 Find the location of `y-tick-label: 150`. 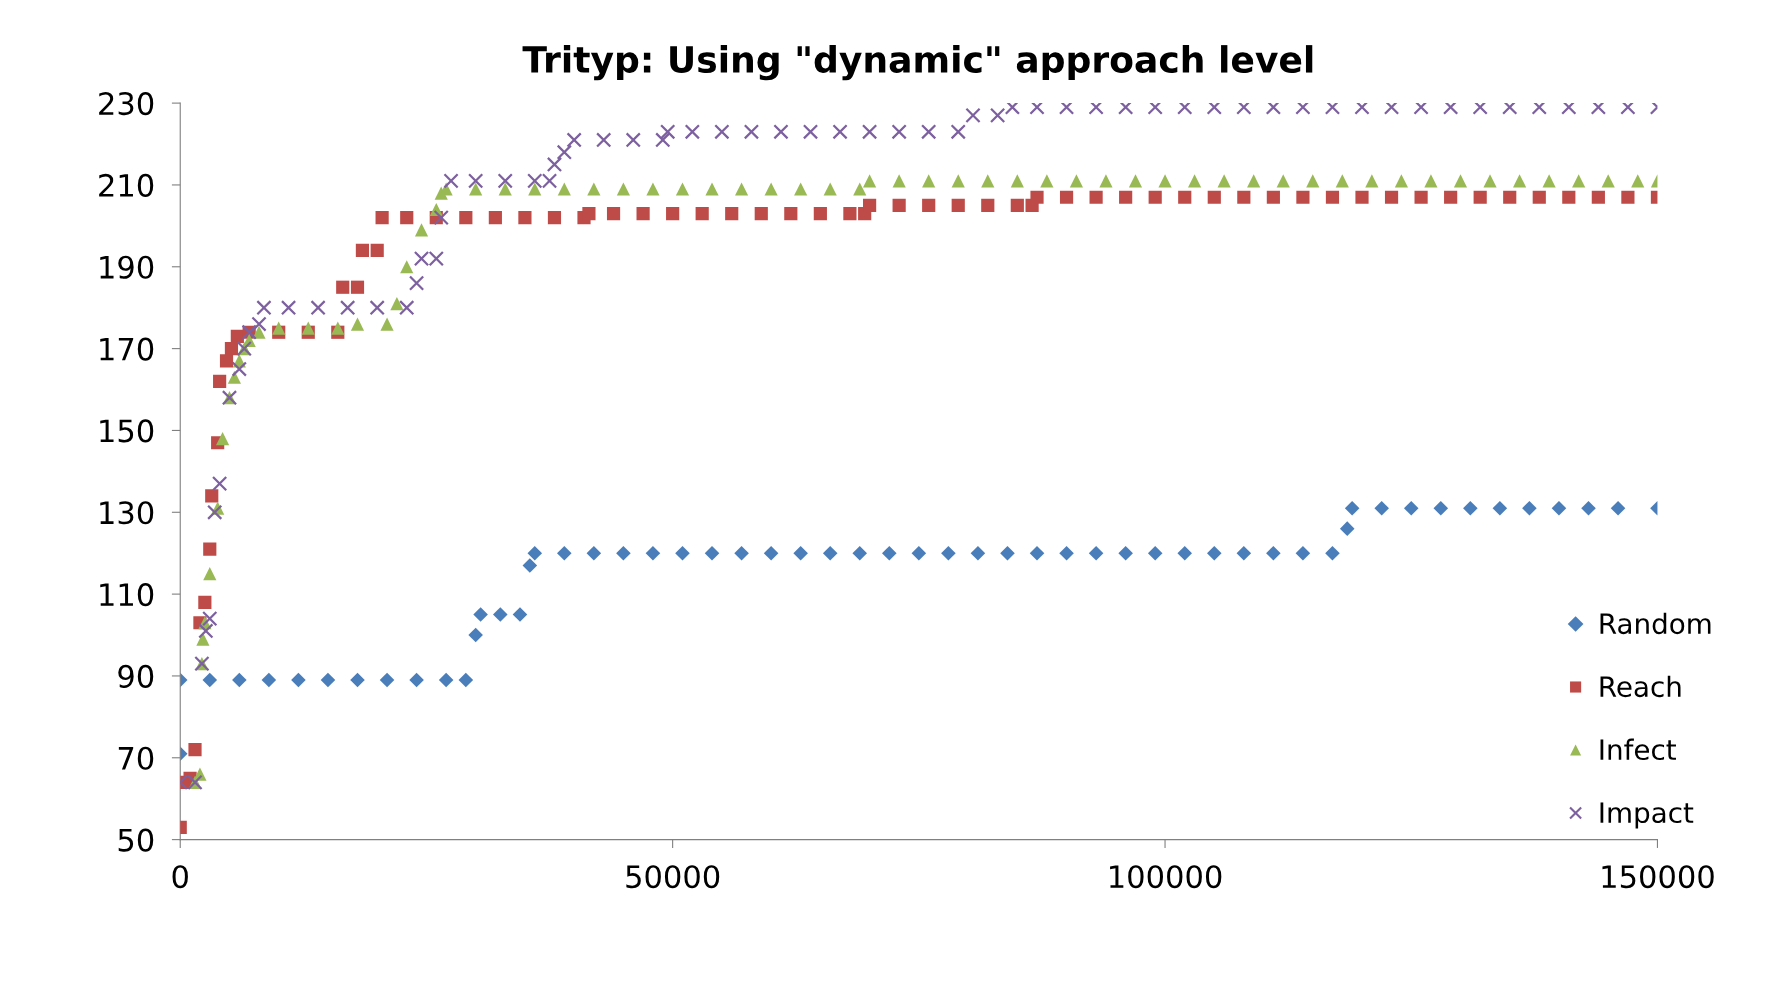

y-tick-label: 150 is located at coordinates (127, 431).